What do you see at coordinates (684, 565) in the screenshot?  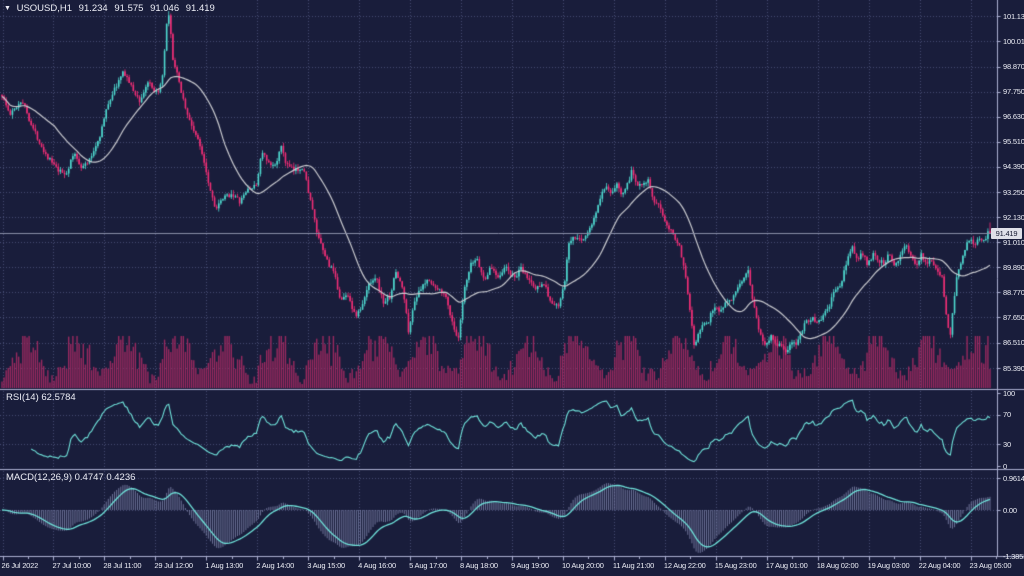 I see `time-axis-label: 12 Aug 22:00` at bounding box center [684, 565].